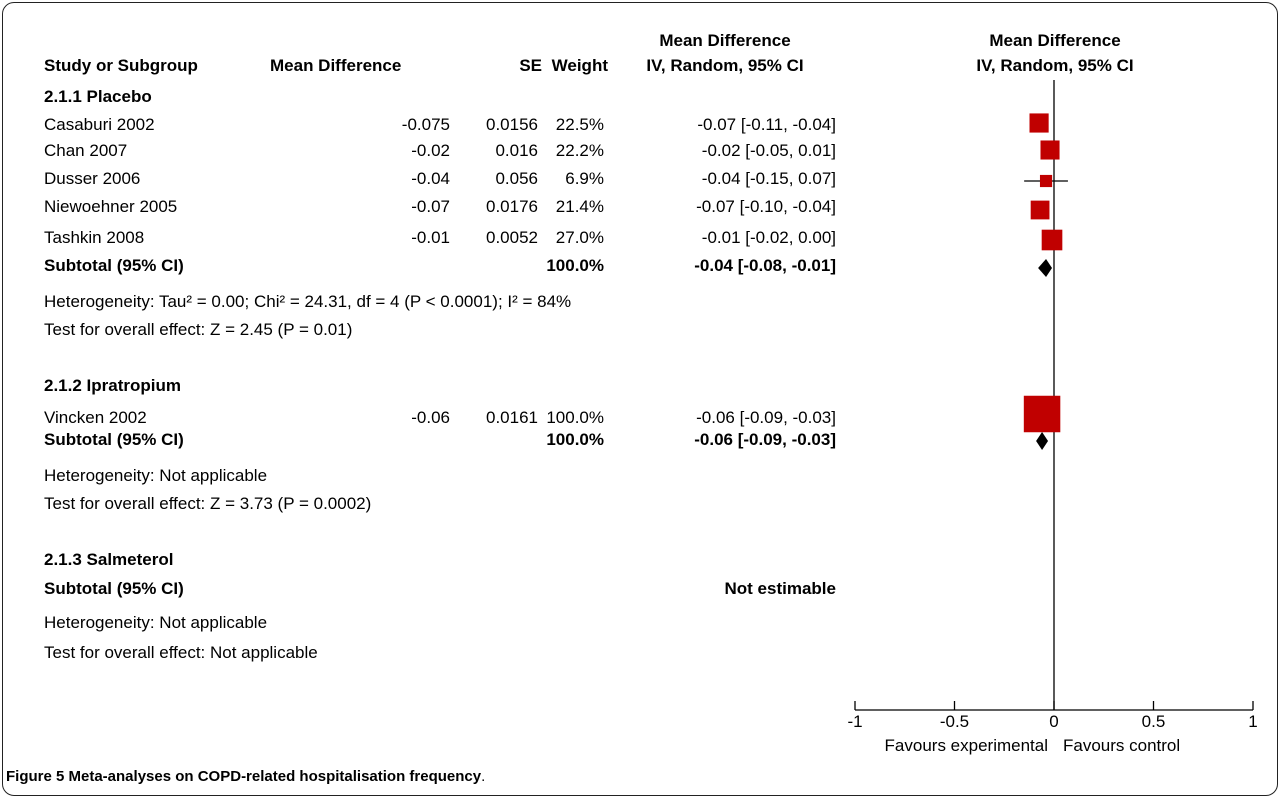  What do you see at coordinates (92, 178) in the screenshot?
I see `study-name: Dusser 2006` at bounding box center [92, 178].